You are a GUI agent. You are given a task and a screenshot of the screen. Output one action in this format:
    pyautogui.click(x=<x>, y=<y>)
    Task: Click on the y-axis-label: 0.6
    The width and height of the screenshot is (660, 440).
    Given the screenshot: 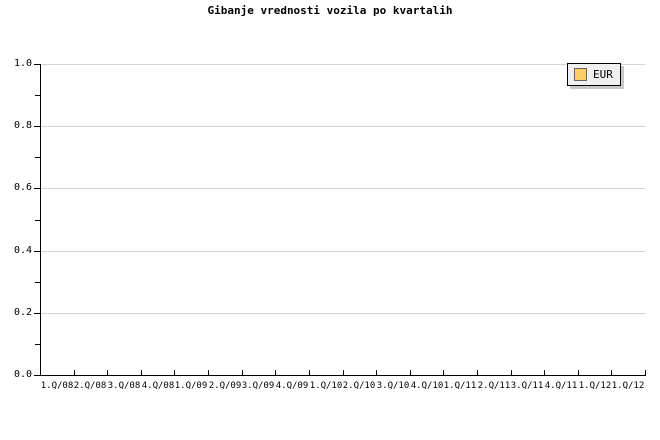 What is the action you would take?
    pyautogui.click(x=22, y=188)
    